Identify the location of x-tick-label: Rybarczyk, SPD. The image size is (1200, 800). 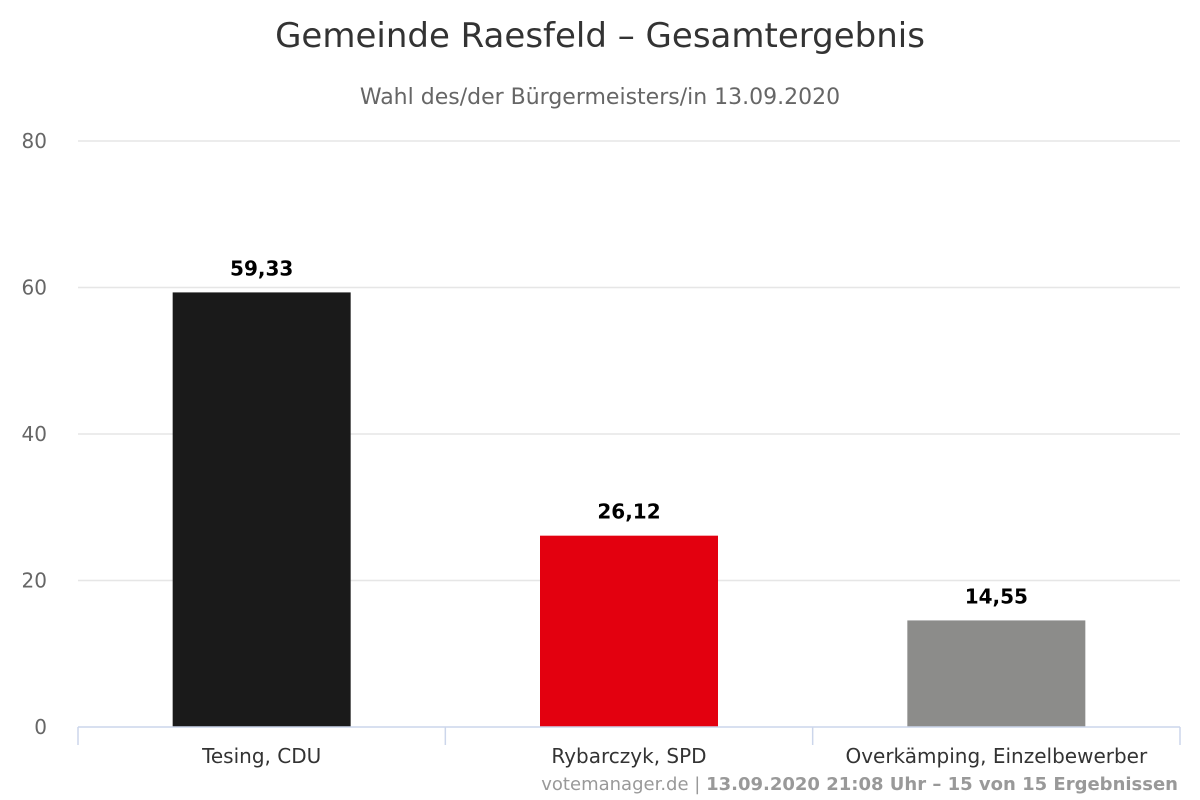
(628, 756).